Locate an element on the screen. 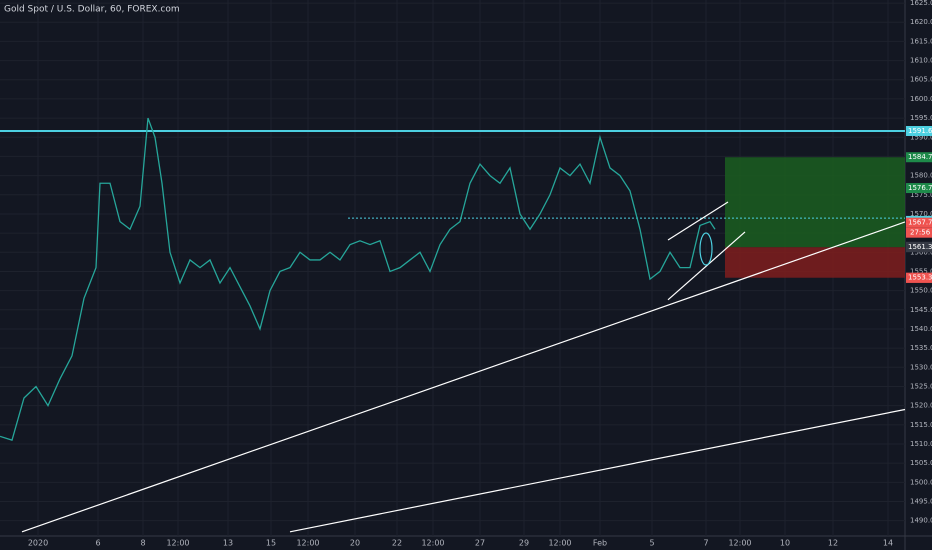  countdown: 27:56 is located at coordinates (920, 233).